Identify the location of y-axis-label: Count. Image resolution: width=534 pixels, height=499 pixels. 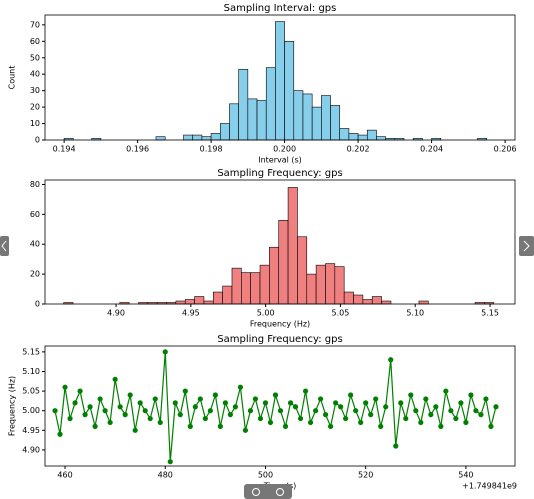
(12, 78).